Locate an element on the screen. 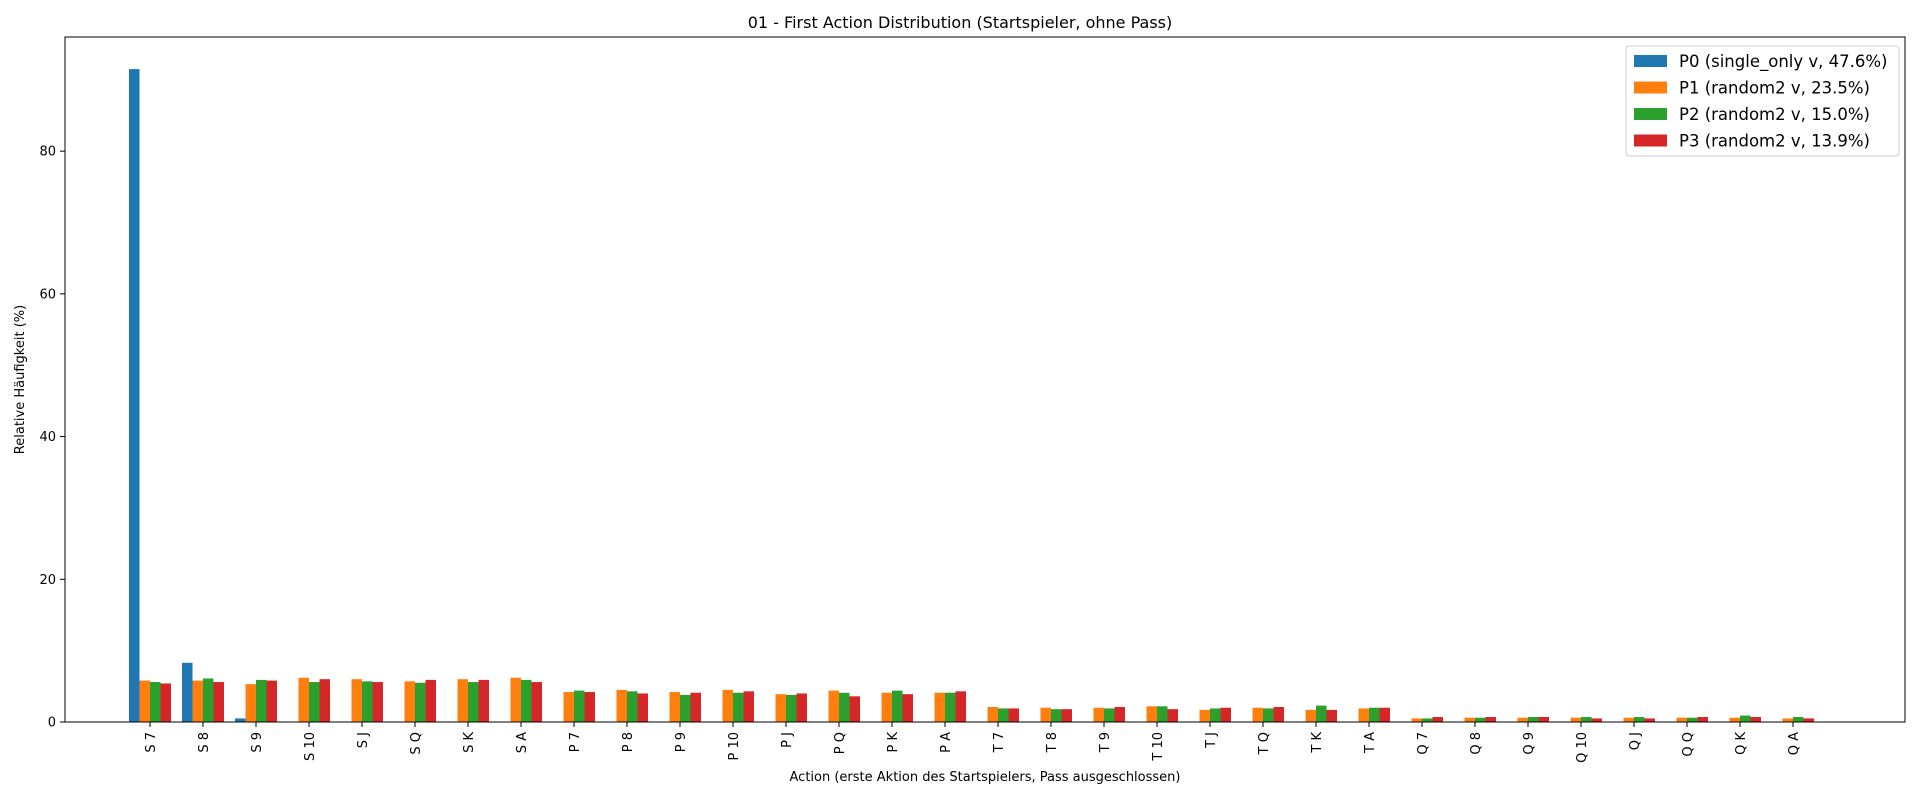  bar-p2-pk is located at coordinates (897, 706).